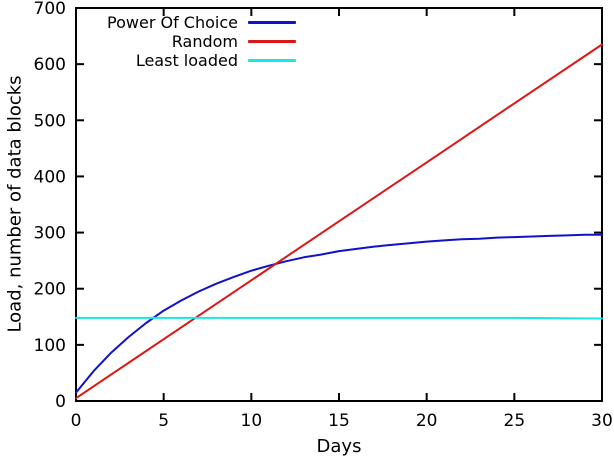 The image size is (614, 461). I want to click on x-tick-label: 5, so click(163, 421).